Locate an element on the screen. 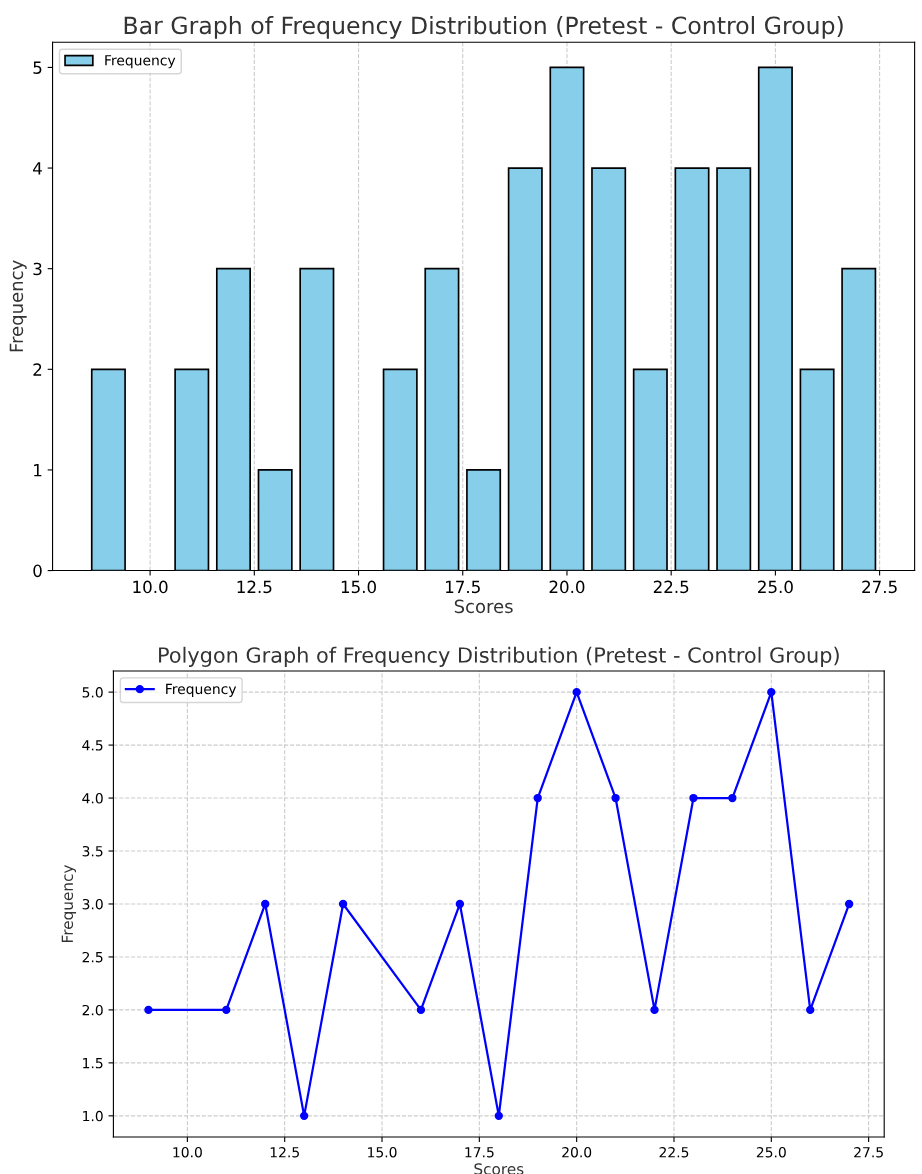 This screenshot has width=922, height=1174. y-tick-label: 2.0 is located at coordinates (92, 1010).